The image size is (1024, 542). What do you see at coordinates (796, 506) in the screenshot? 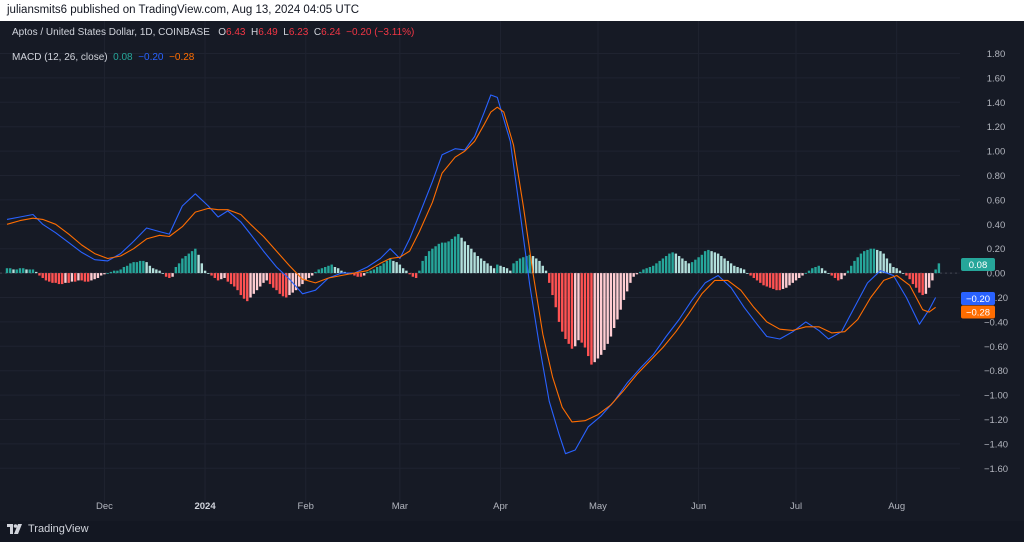
I see `x-tick-label: Jul` at bounding box center [796, 506].